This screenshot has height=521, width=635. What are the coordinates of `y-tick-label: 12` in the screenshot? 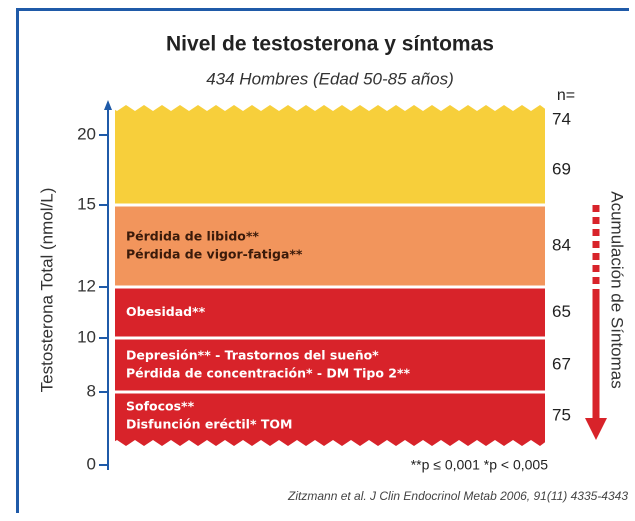 It's located at (86, 285).